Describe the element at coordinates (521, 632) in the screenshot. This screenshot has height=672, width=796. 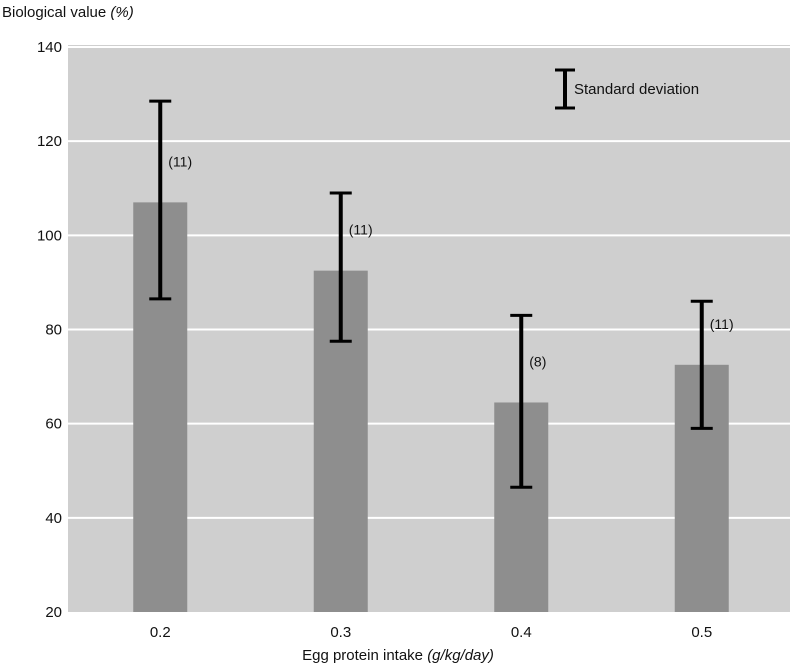
I see `x-tick-label: 0.4` at that location.